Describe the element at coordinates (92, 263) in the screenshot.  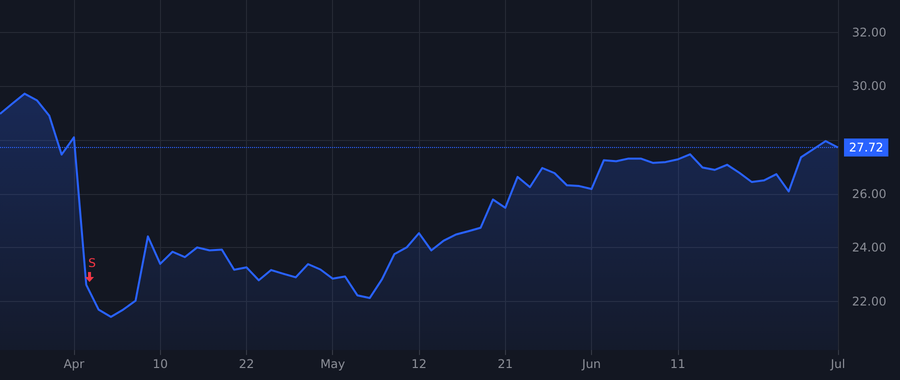
I see `annotation: S` at that location.